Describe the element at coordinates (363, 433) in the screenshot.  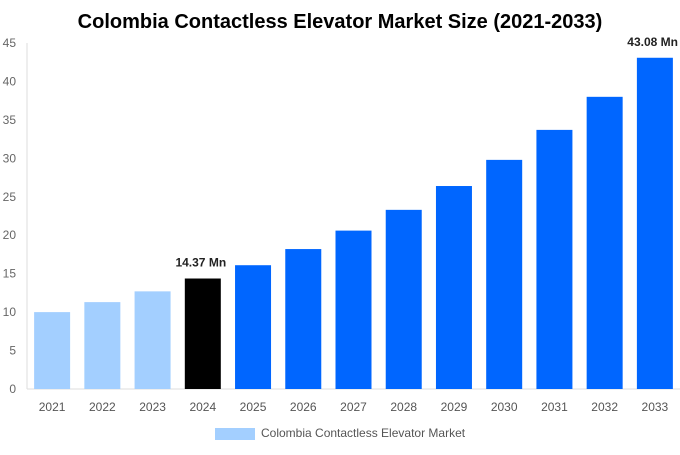
I see `legend-label: Colombia Contactless Elevator Market` at that location.